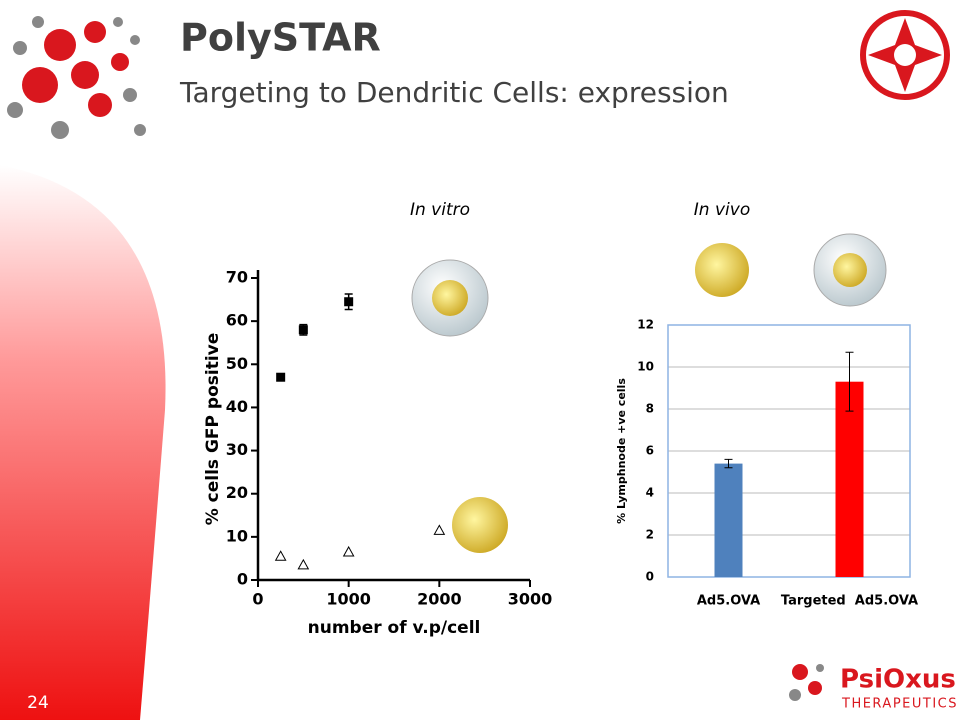  Describe the element at coordinates (348, 599) in the screenshot. I see `x-tick-label: 1000` at that location.